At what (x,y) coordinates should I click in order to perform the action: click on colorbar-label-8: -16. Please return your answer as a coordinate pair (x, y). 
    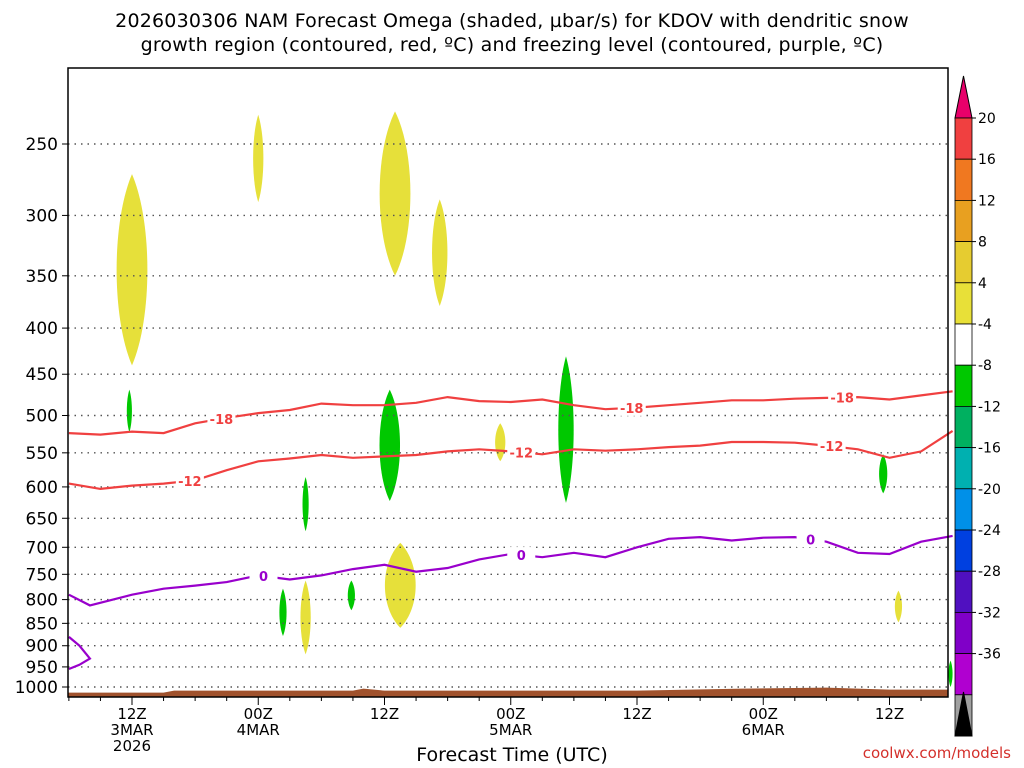
    Looking at the image, I should click on (989, 449).